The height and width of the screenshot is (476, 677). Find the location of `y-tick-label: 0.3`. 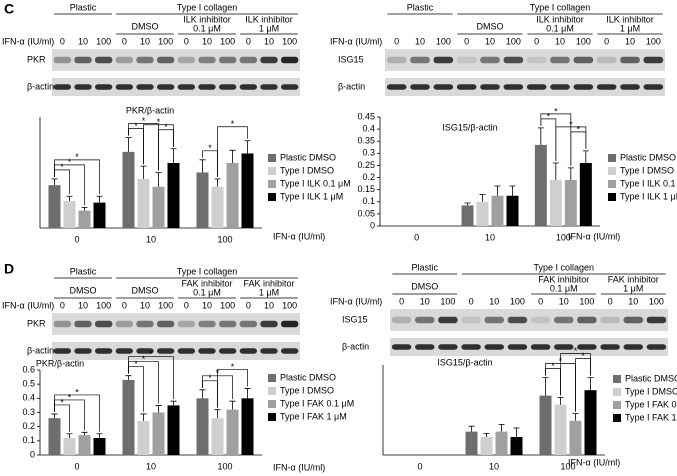

y-tick-label: 0.3 is located at coordinates (28, 412).